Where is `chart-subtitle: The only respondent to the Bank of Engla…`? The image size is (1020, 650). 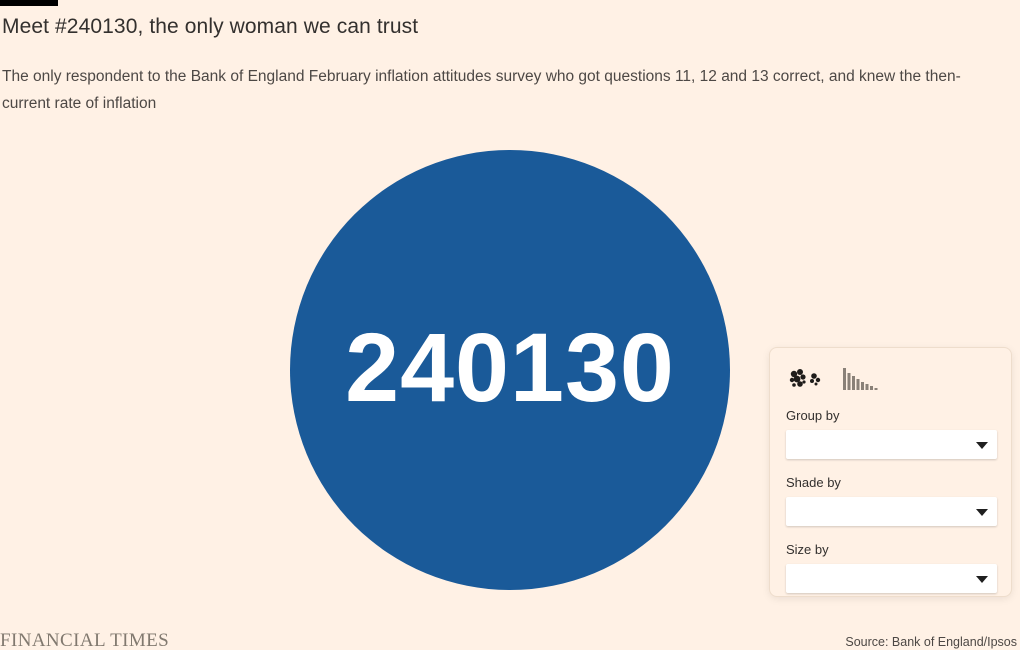 chart-subtitle: The only respondent to the Bank of Engla… is located at coordinates (481, 90).